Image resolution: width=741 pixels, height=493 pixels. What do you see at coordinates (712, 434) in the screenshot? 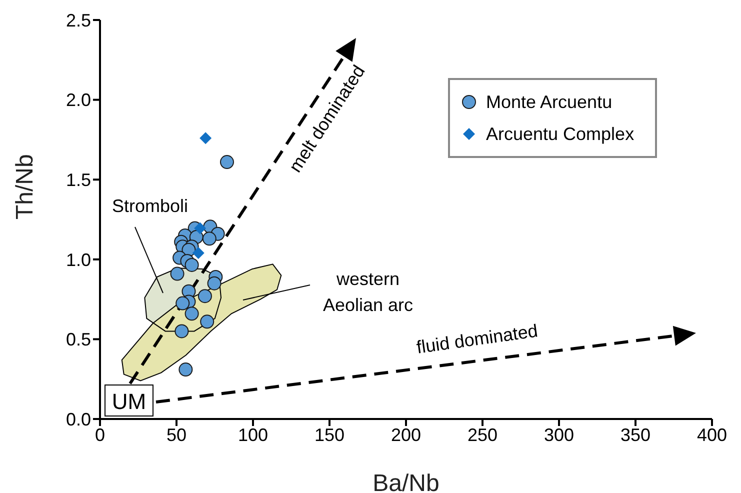
I see `x-tick-label: 400` at bounding box center [712, 434].